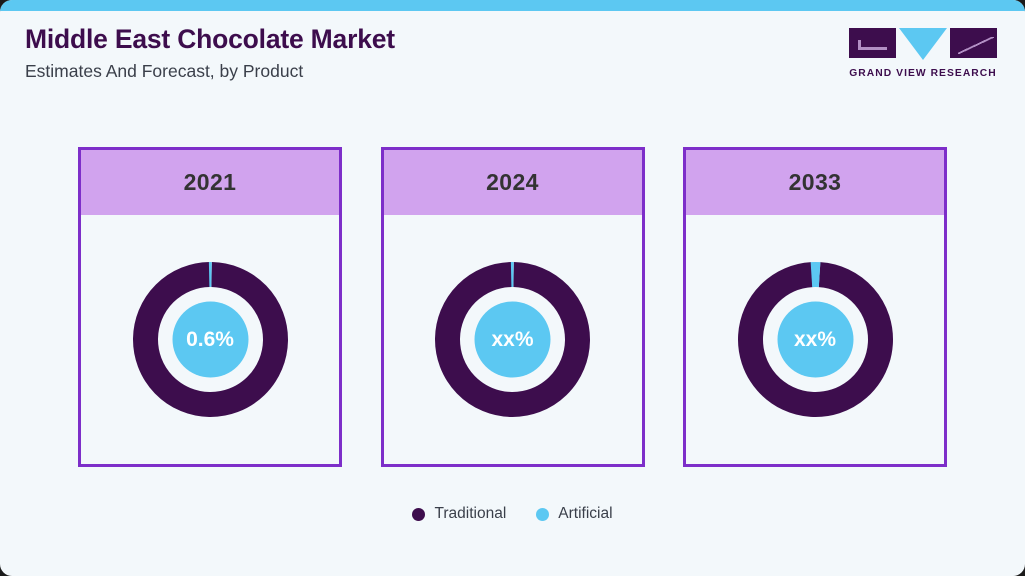  I want to click on donut-chart-2021: 0.6%, so click(210, 339).